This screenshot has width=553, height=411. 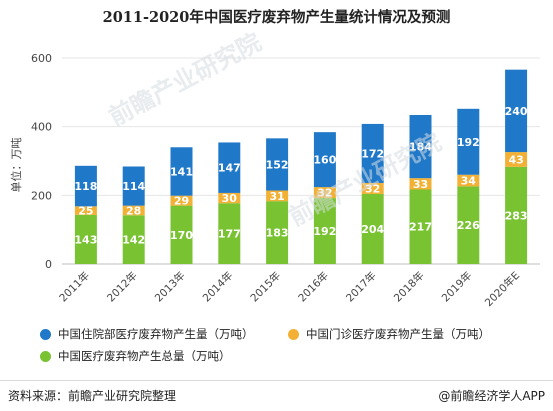 I want to click on data-label-inpatient: 147, so click(x=229, y=168).